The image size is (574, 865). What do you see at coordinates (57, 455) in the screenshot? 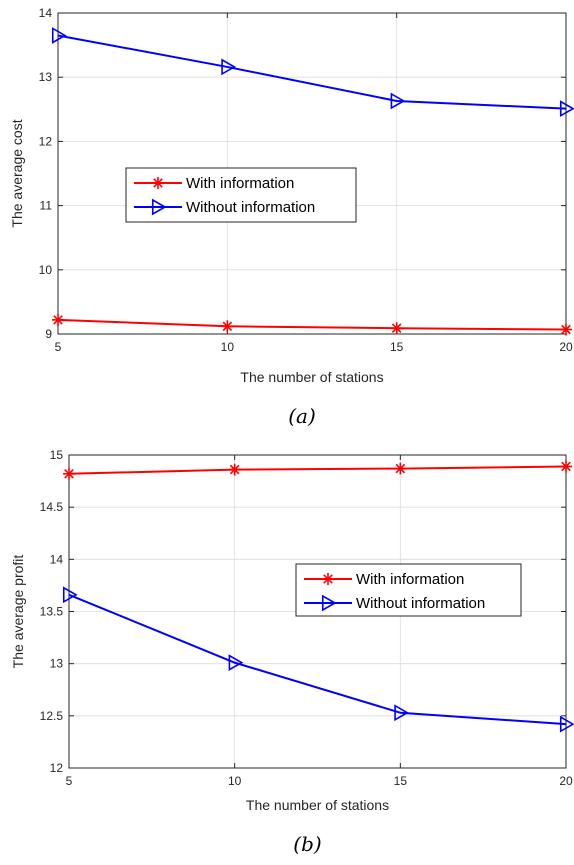
I see `y-tick-label: 15` at bounding box center [57, 455].